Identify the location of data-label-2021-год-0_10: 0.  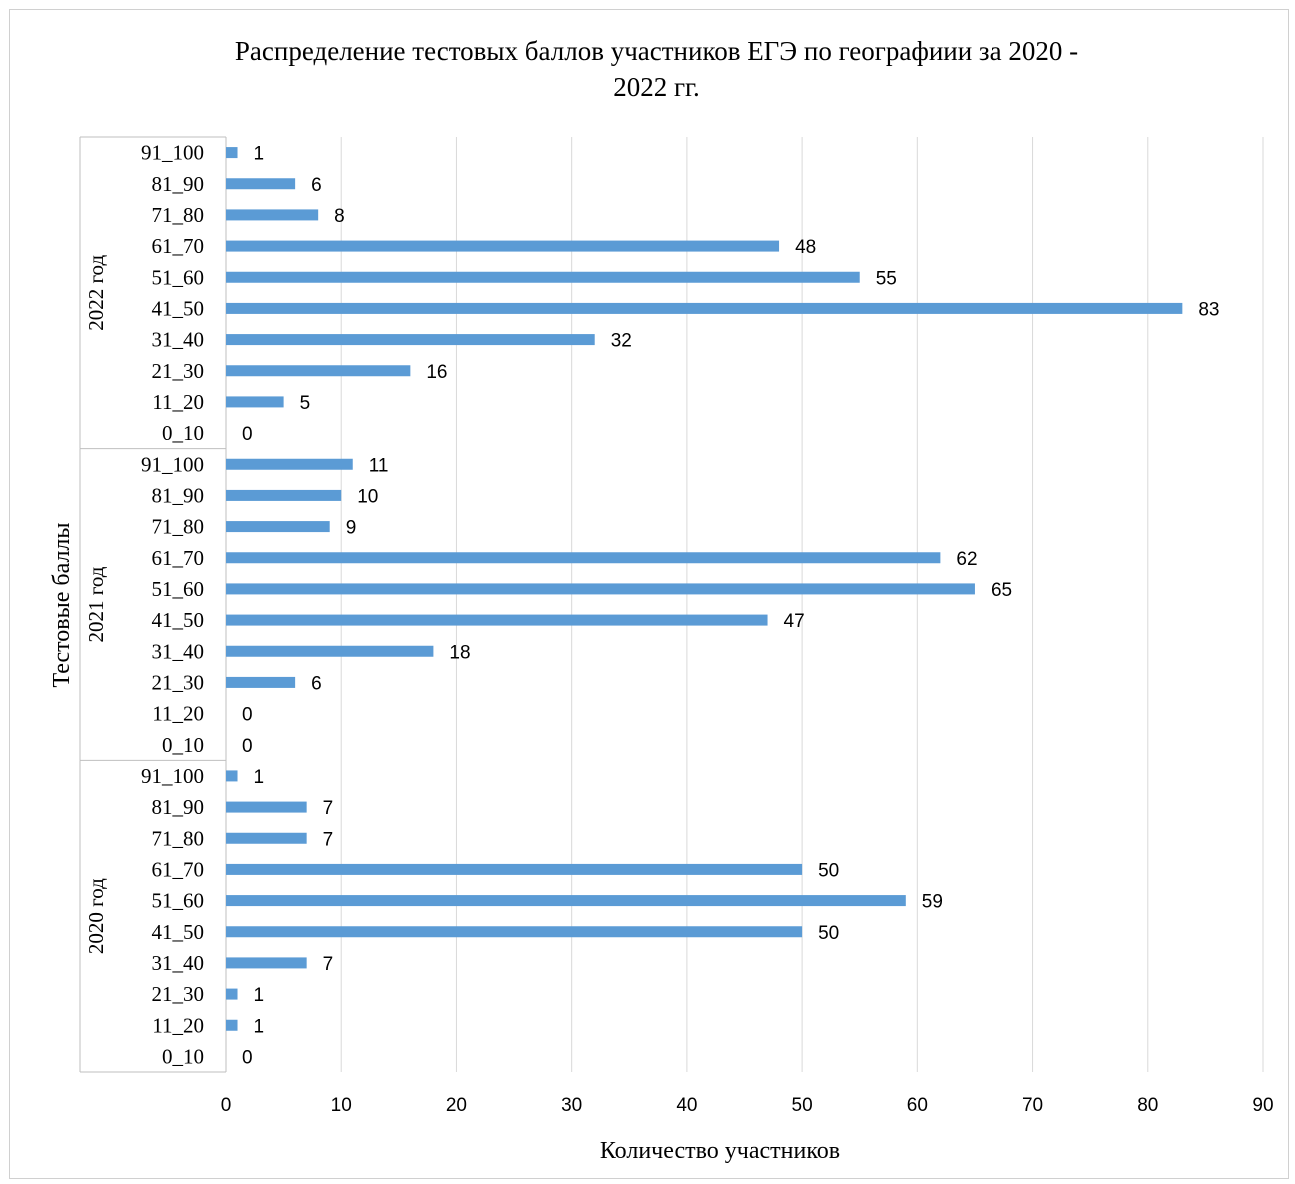
(247, 746).